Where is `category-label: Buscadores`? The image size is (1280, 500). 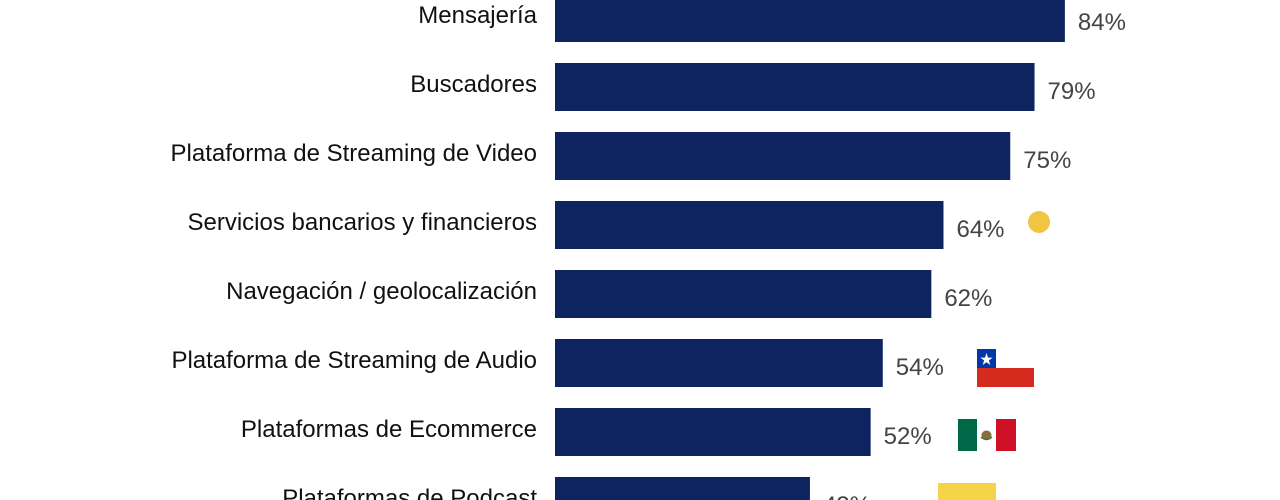 category-label: Buscadores is located at coordinates (473, 84).